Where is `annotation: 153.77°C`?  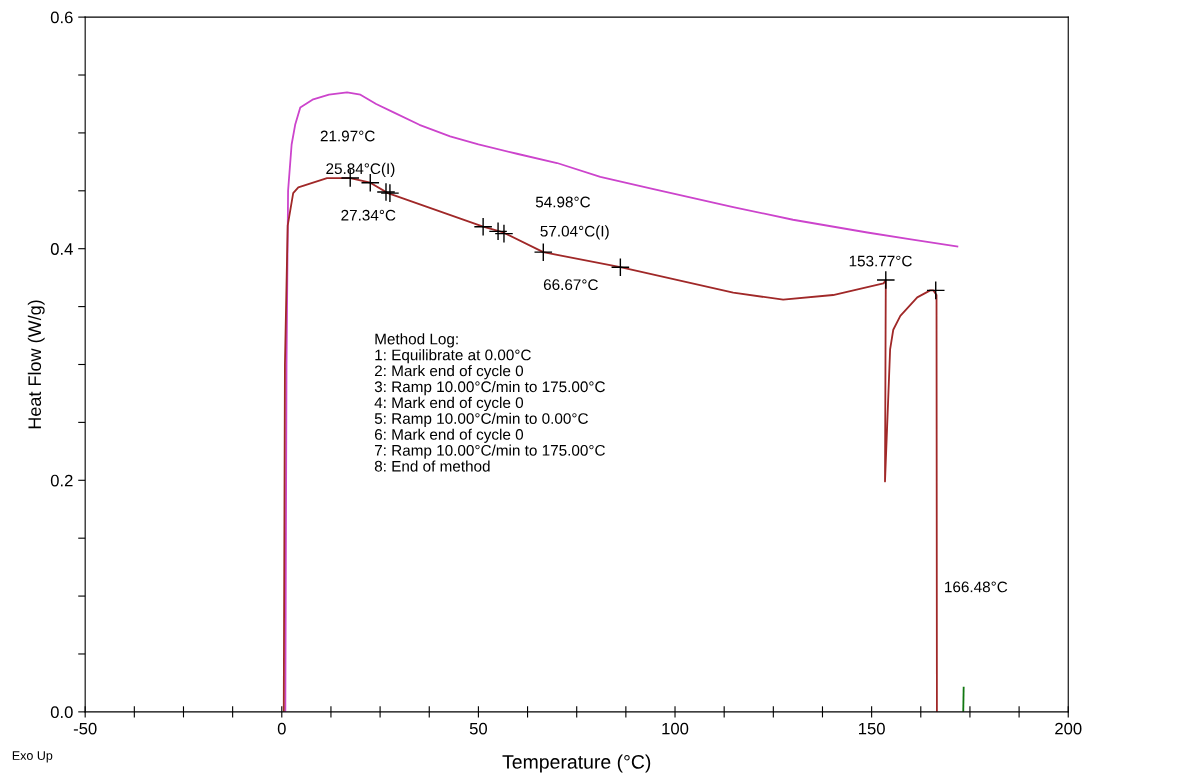
annotation: 153.77°C is located at coordinates (880, 261).